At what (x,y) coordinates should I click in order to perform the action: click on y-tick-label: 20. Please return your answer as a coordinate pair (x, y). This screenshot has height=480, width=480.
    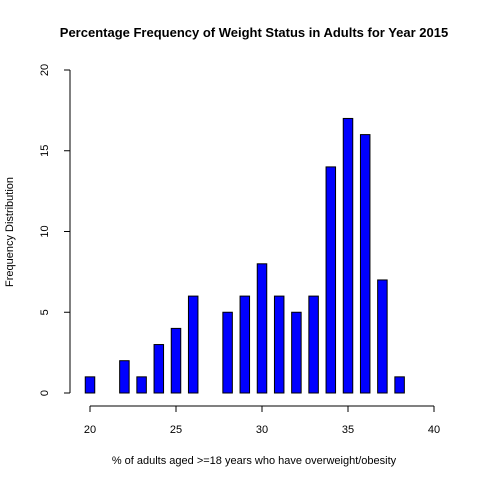
    Looking at the image, I should click on (45, 70).